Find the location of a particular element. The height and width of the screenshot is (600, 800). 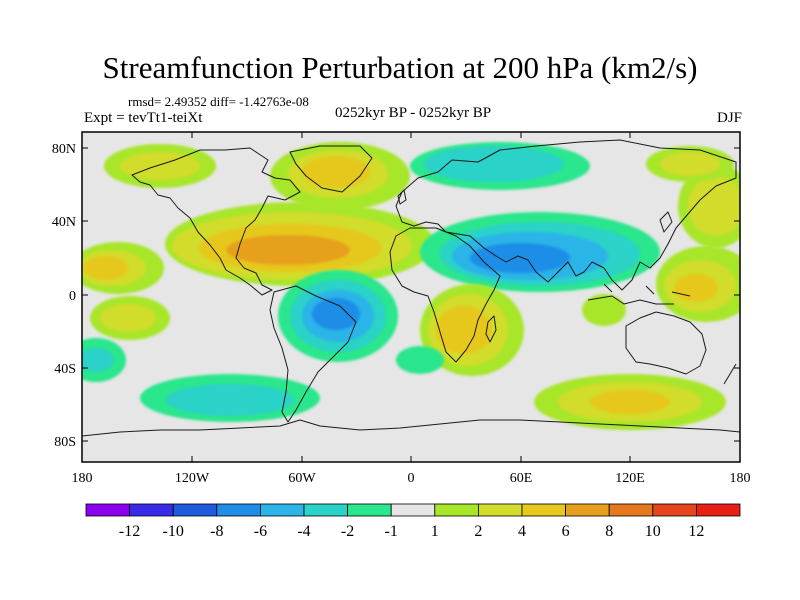

colorbar-label: 2 is located at coordinates (478, 531).